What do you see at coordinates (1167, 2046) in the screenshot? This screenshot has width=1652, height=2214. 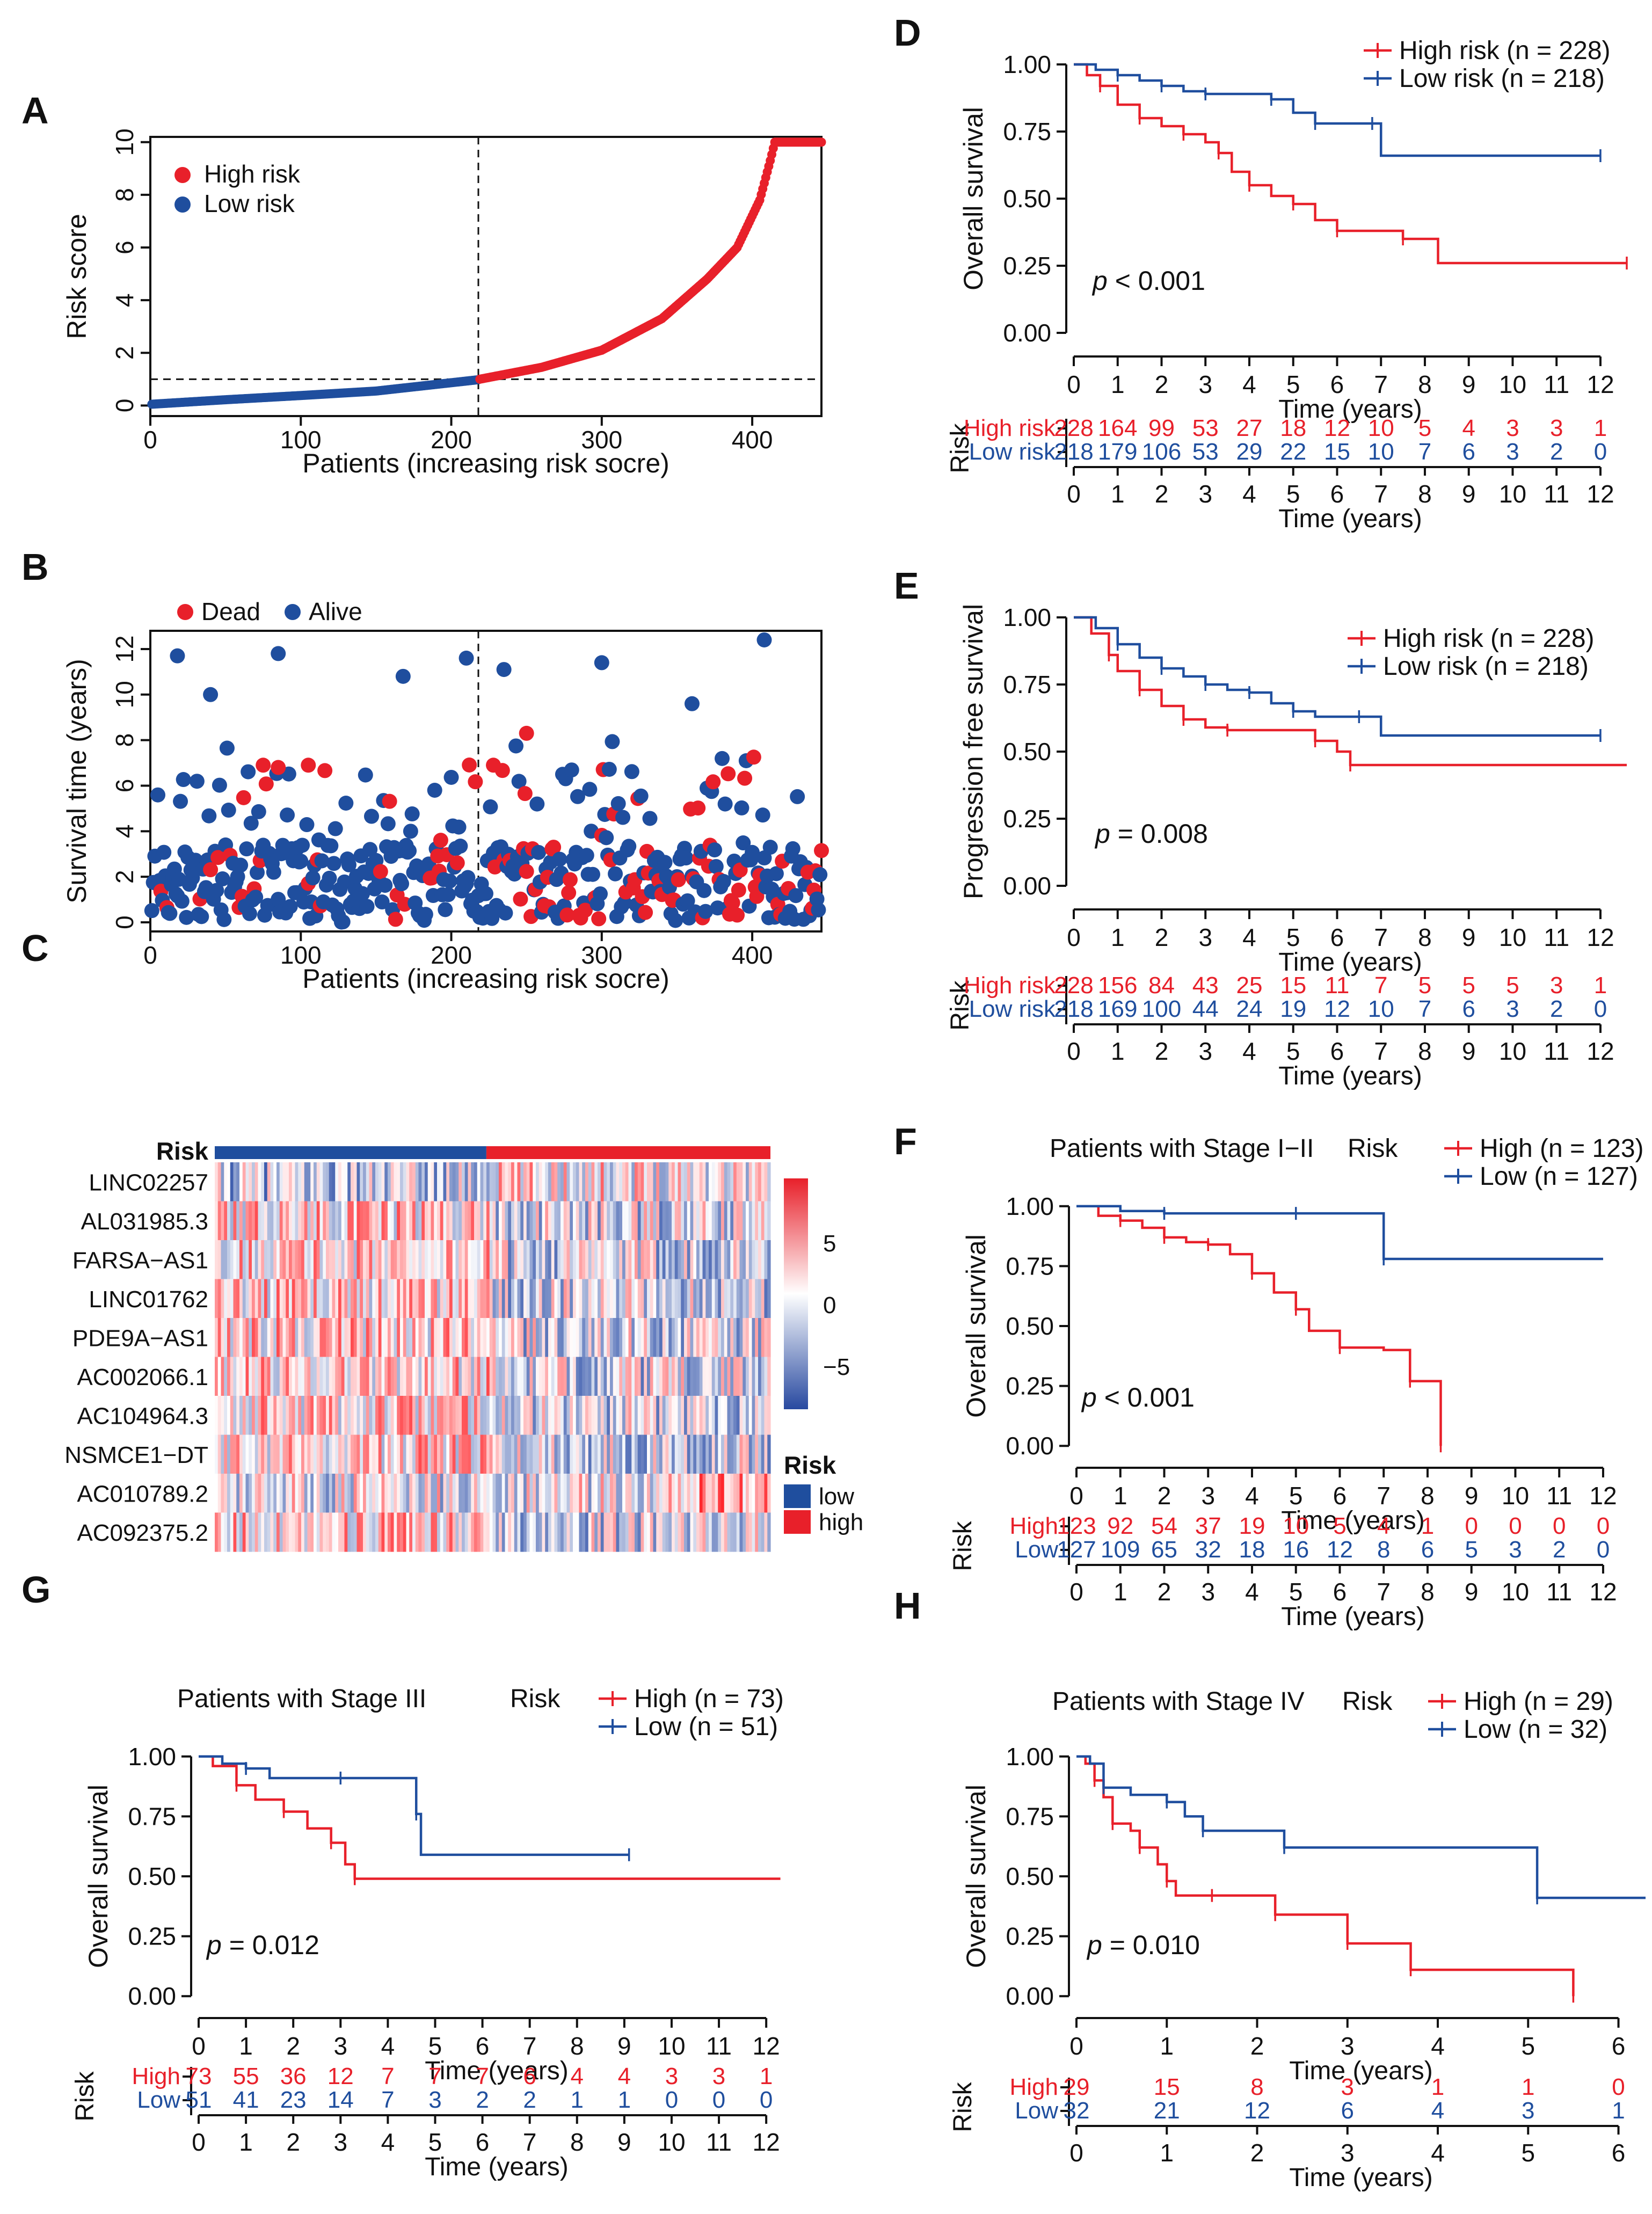 I see `x-tick-label: 1` at bounding box center [1167, 2046].